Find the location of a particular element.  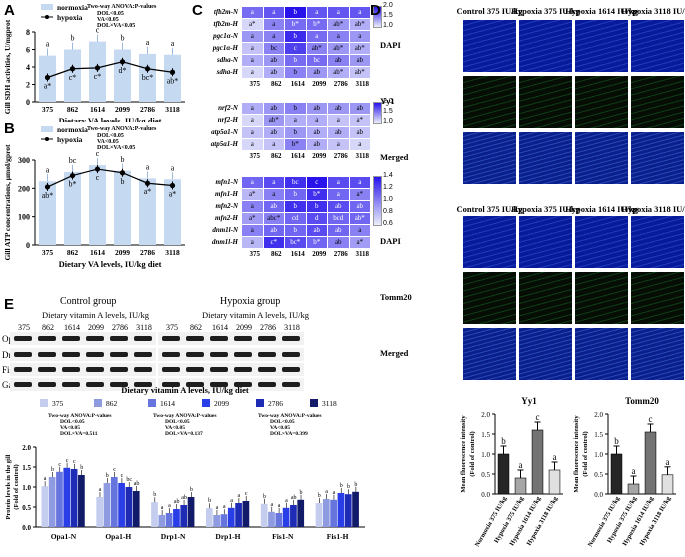

e-anova-title: Two-way ANOVA:P-values is located at coordinates (185, 416).